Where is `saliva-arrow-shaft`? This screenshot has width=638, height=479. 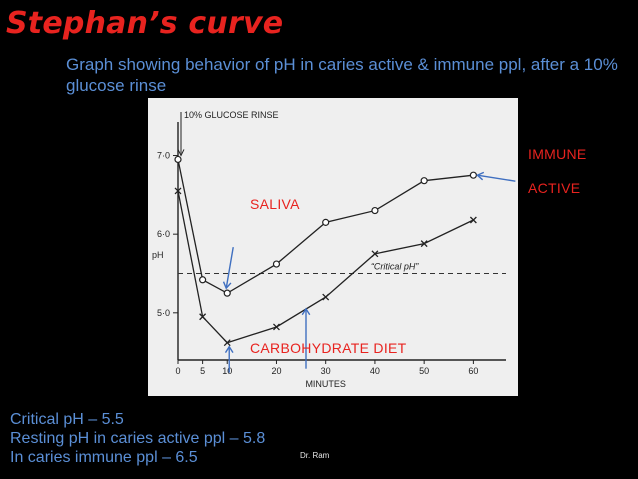
saliva-arrow-shaft is located at coordinates (229, 268).